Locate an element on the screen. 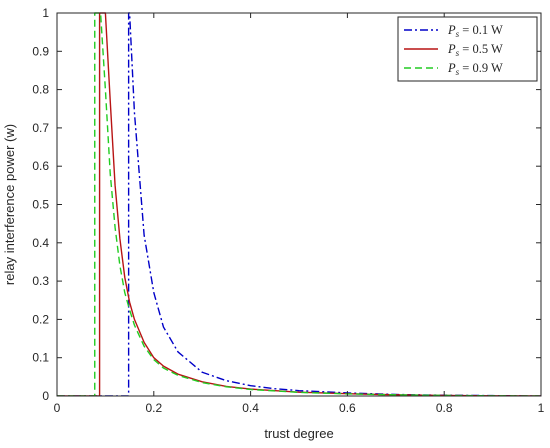 This screenshot has height=448, width=550. y-tick-label: 0 is located at coordinates (45, 396).